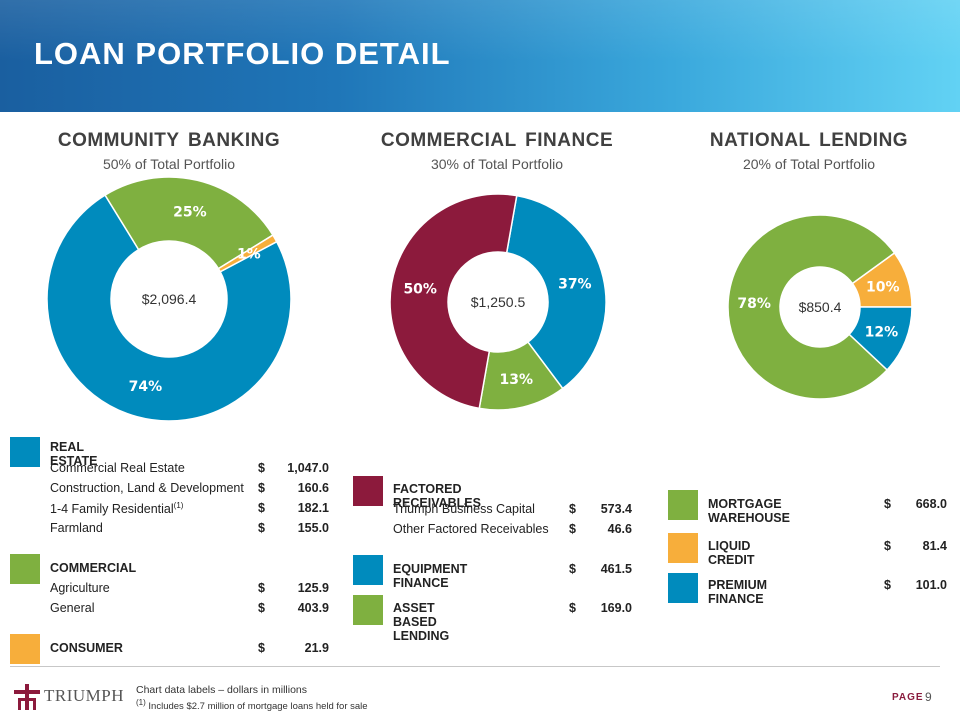 The width and height of the screenshot is (960, 720). I want to click on row-amount: 182.1, so click(313, 508).